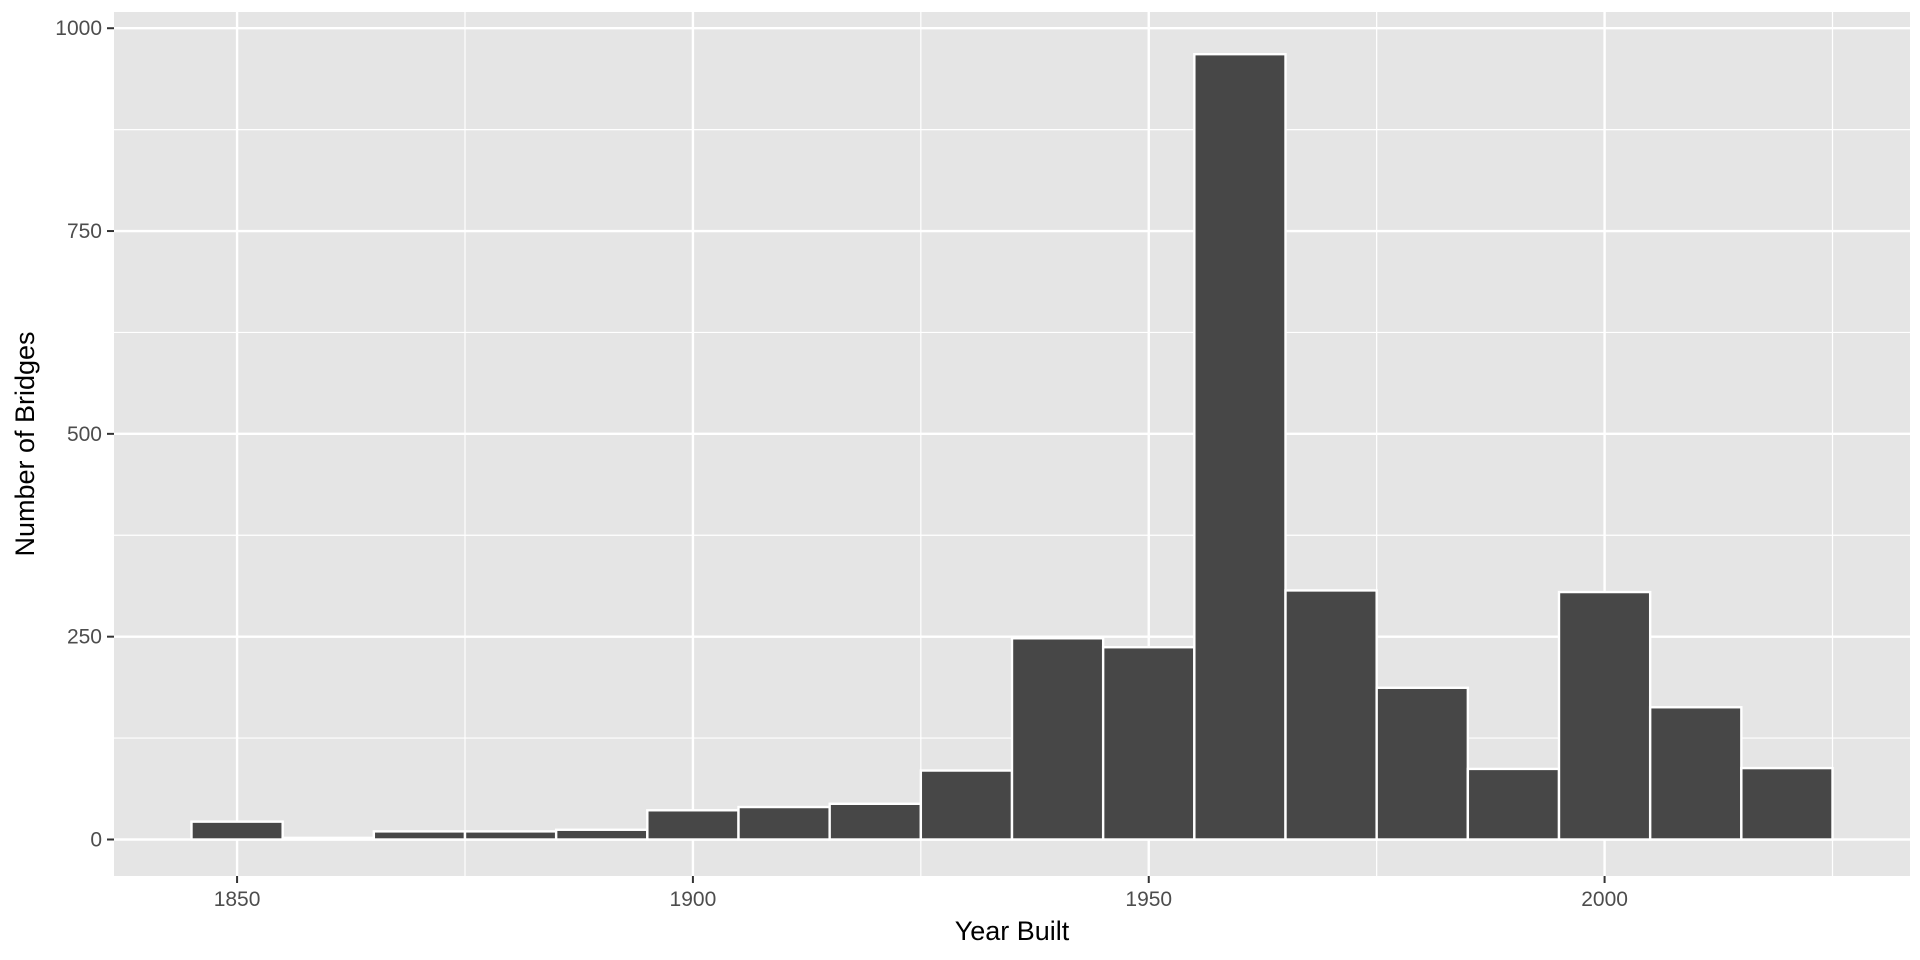  What do you see at coordinates (1012, 931) in the screenshot?
I see `x-axis-title: Year Built` at bounding box center [1012, 931].